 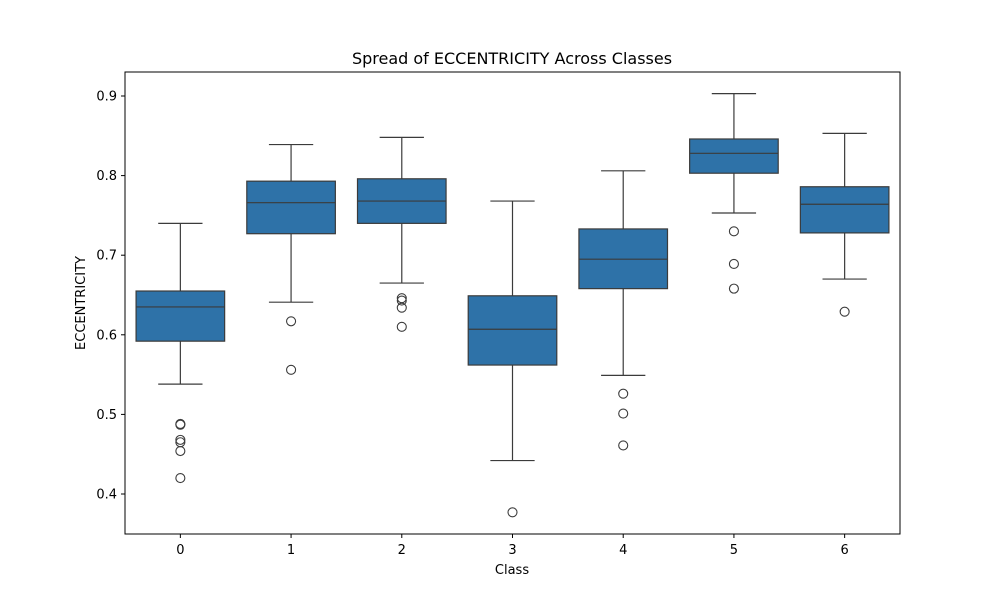 What do you see at coordinates (512, 58) in the screenshot?
I see `chart-title: Spread of ECCENTRICITY Across Classes` at bounding box center [512, 58].